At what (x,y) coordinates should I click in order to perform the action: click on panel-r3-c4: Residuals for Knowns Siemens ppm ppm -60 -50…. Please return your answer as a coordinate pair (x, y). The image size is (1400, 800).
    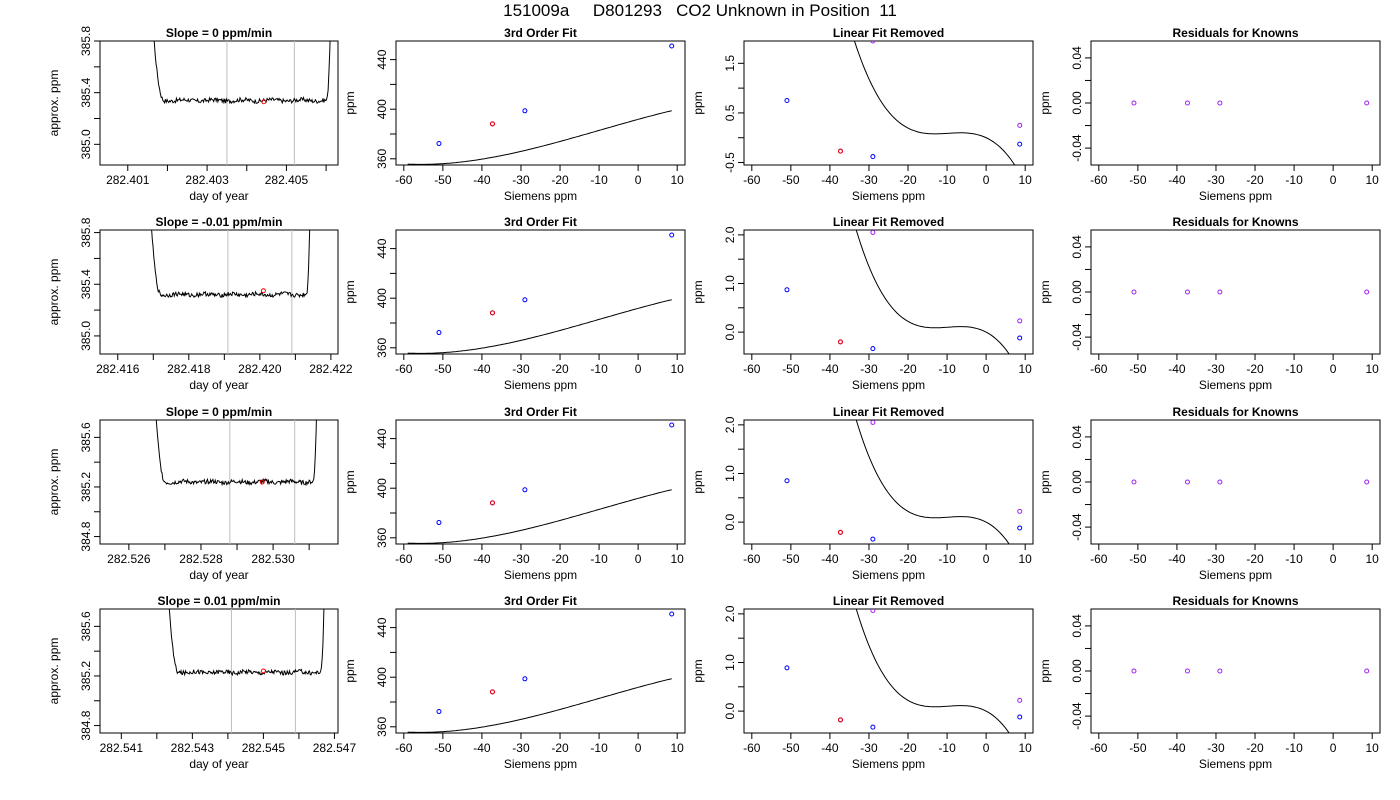
    Looking at the image, I should click on (1209, 493).